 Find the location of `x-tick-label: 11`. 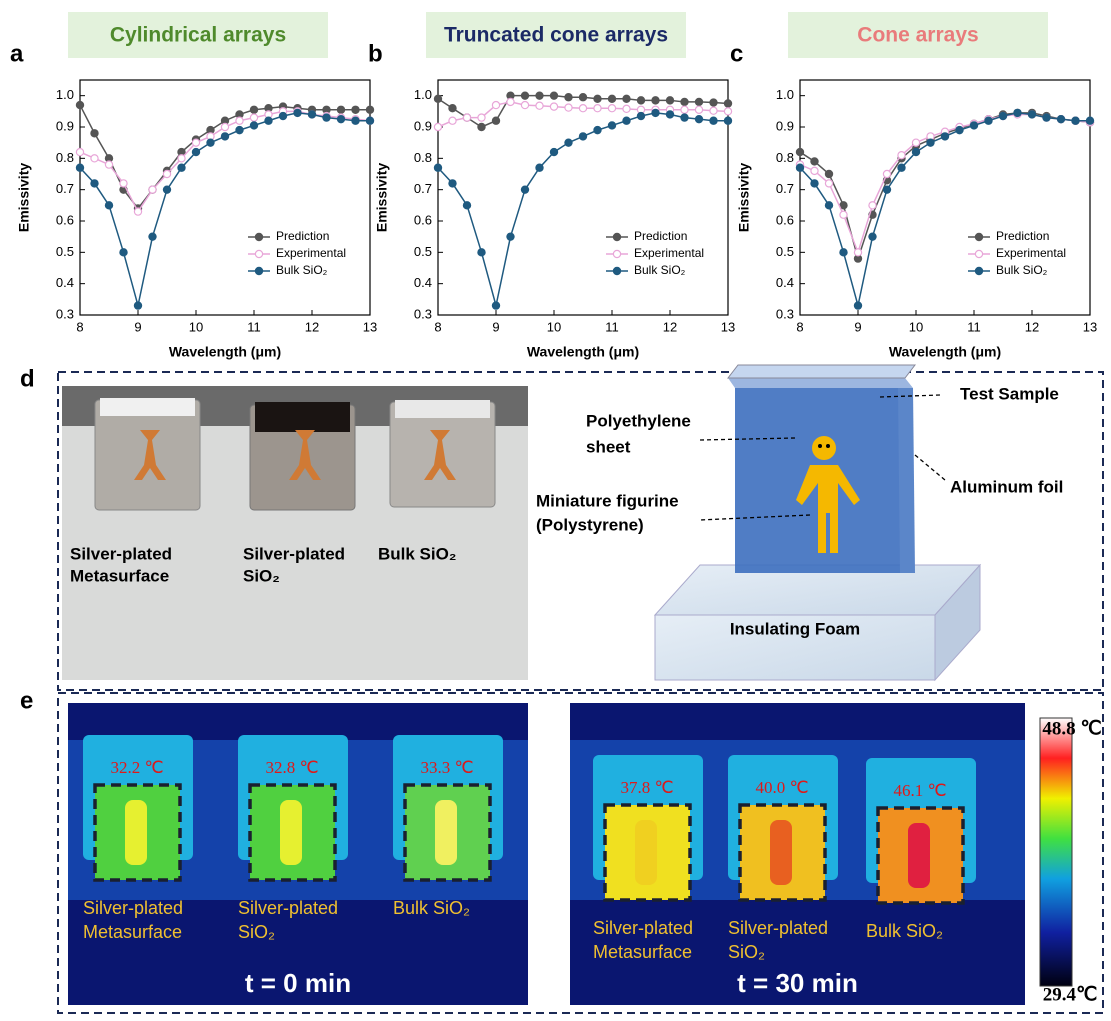

x-tick-label: 11 is located at coordinates (612, 326).